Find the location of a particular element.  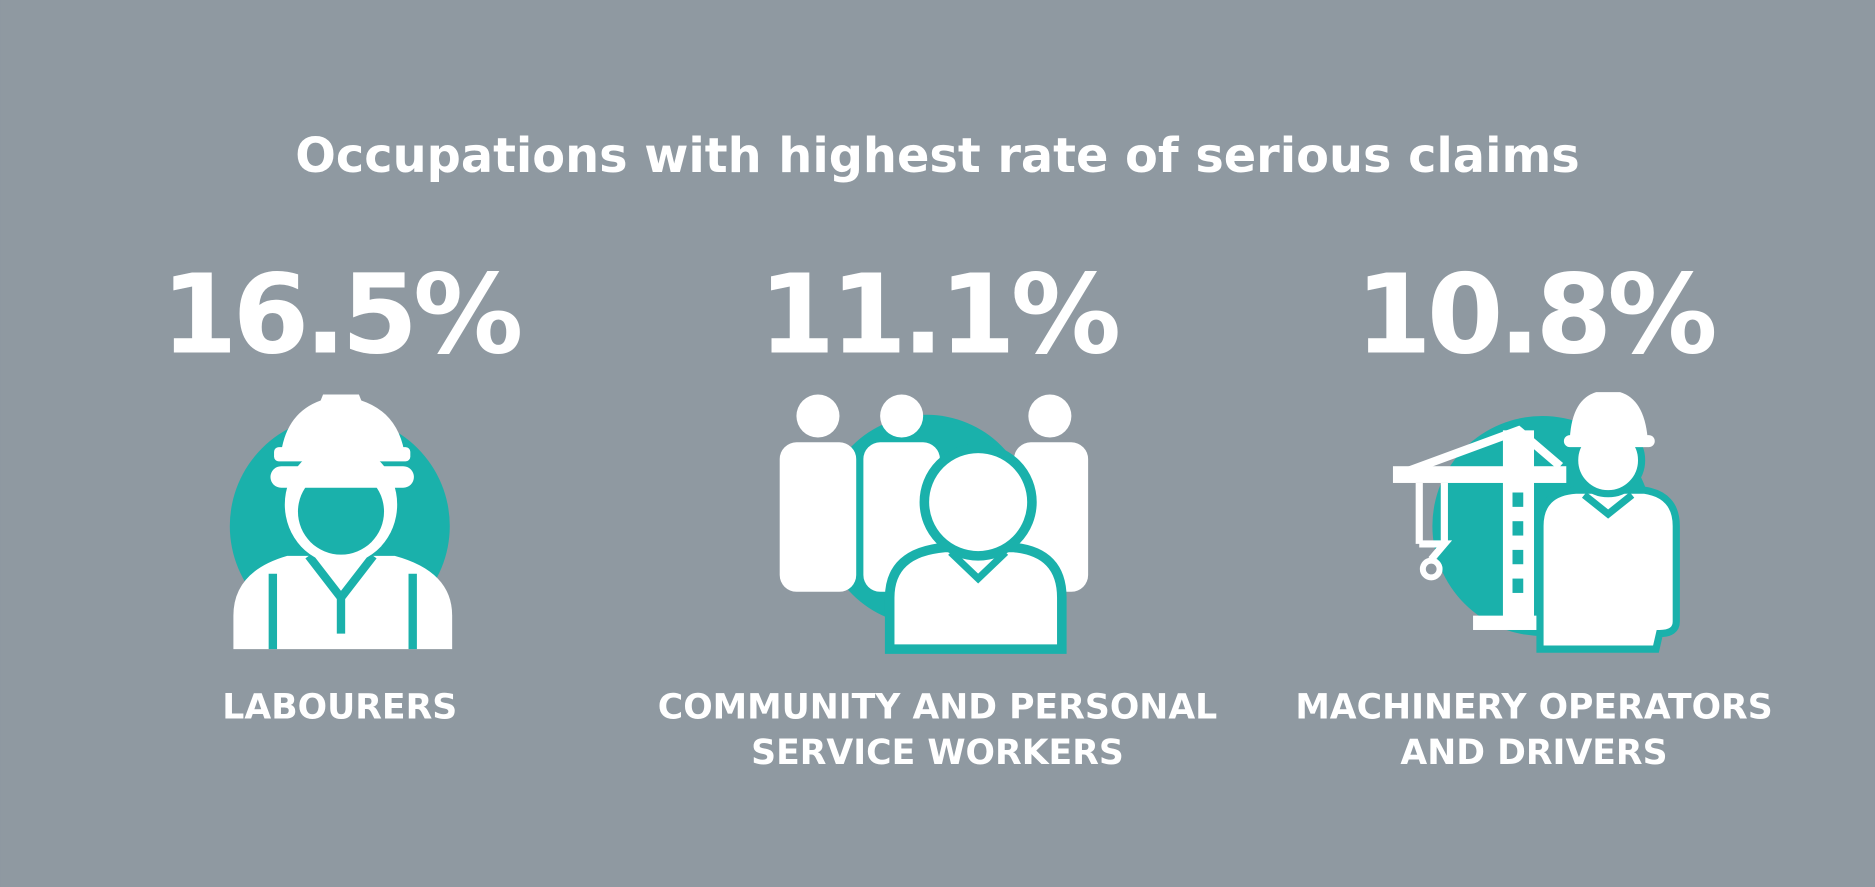

label: AND DRIVERS is located at coordinates (1533, 753).